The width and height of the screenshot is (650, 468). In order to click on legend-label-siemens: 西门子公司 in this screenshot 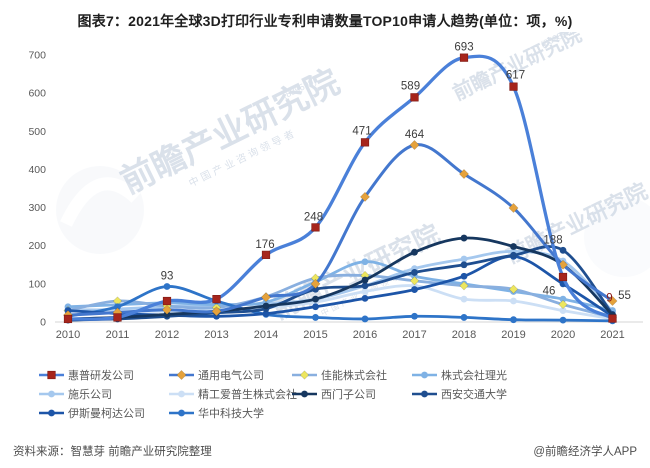, I will do `click(348, 394)`.